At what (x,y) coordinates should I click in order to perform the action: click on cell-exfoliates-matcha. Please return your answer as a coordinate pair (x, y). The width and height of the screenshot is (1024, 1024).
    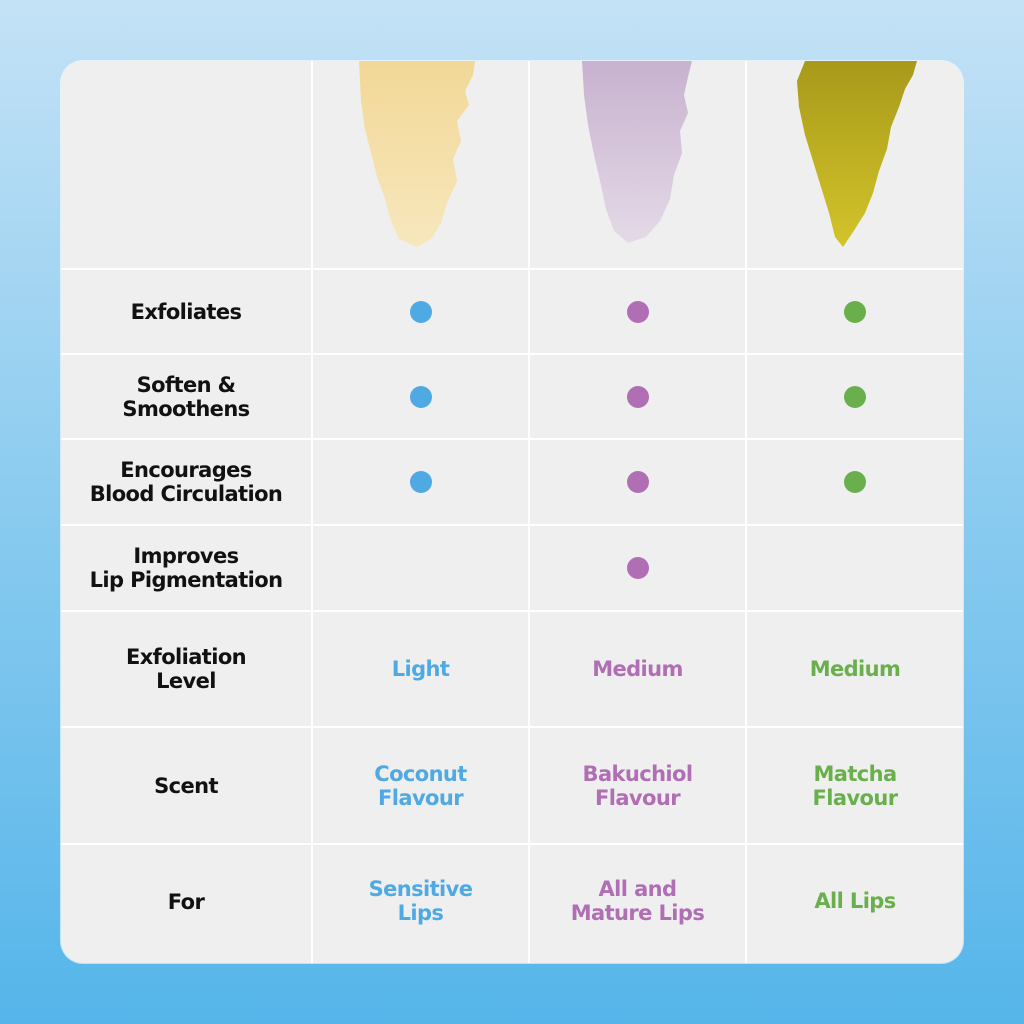
    Looking at the image, I should click on (855, 311).